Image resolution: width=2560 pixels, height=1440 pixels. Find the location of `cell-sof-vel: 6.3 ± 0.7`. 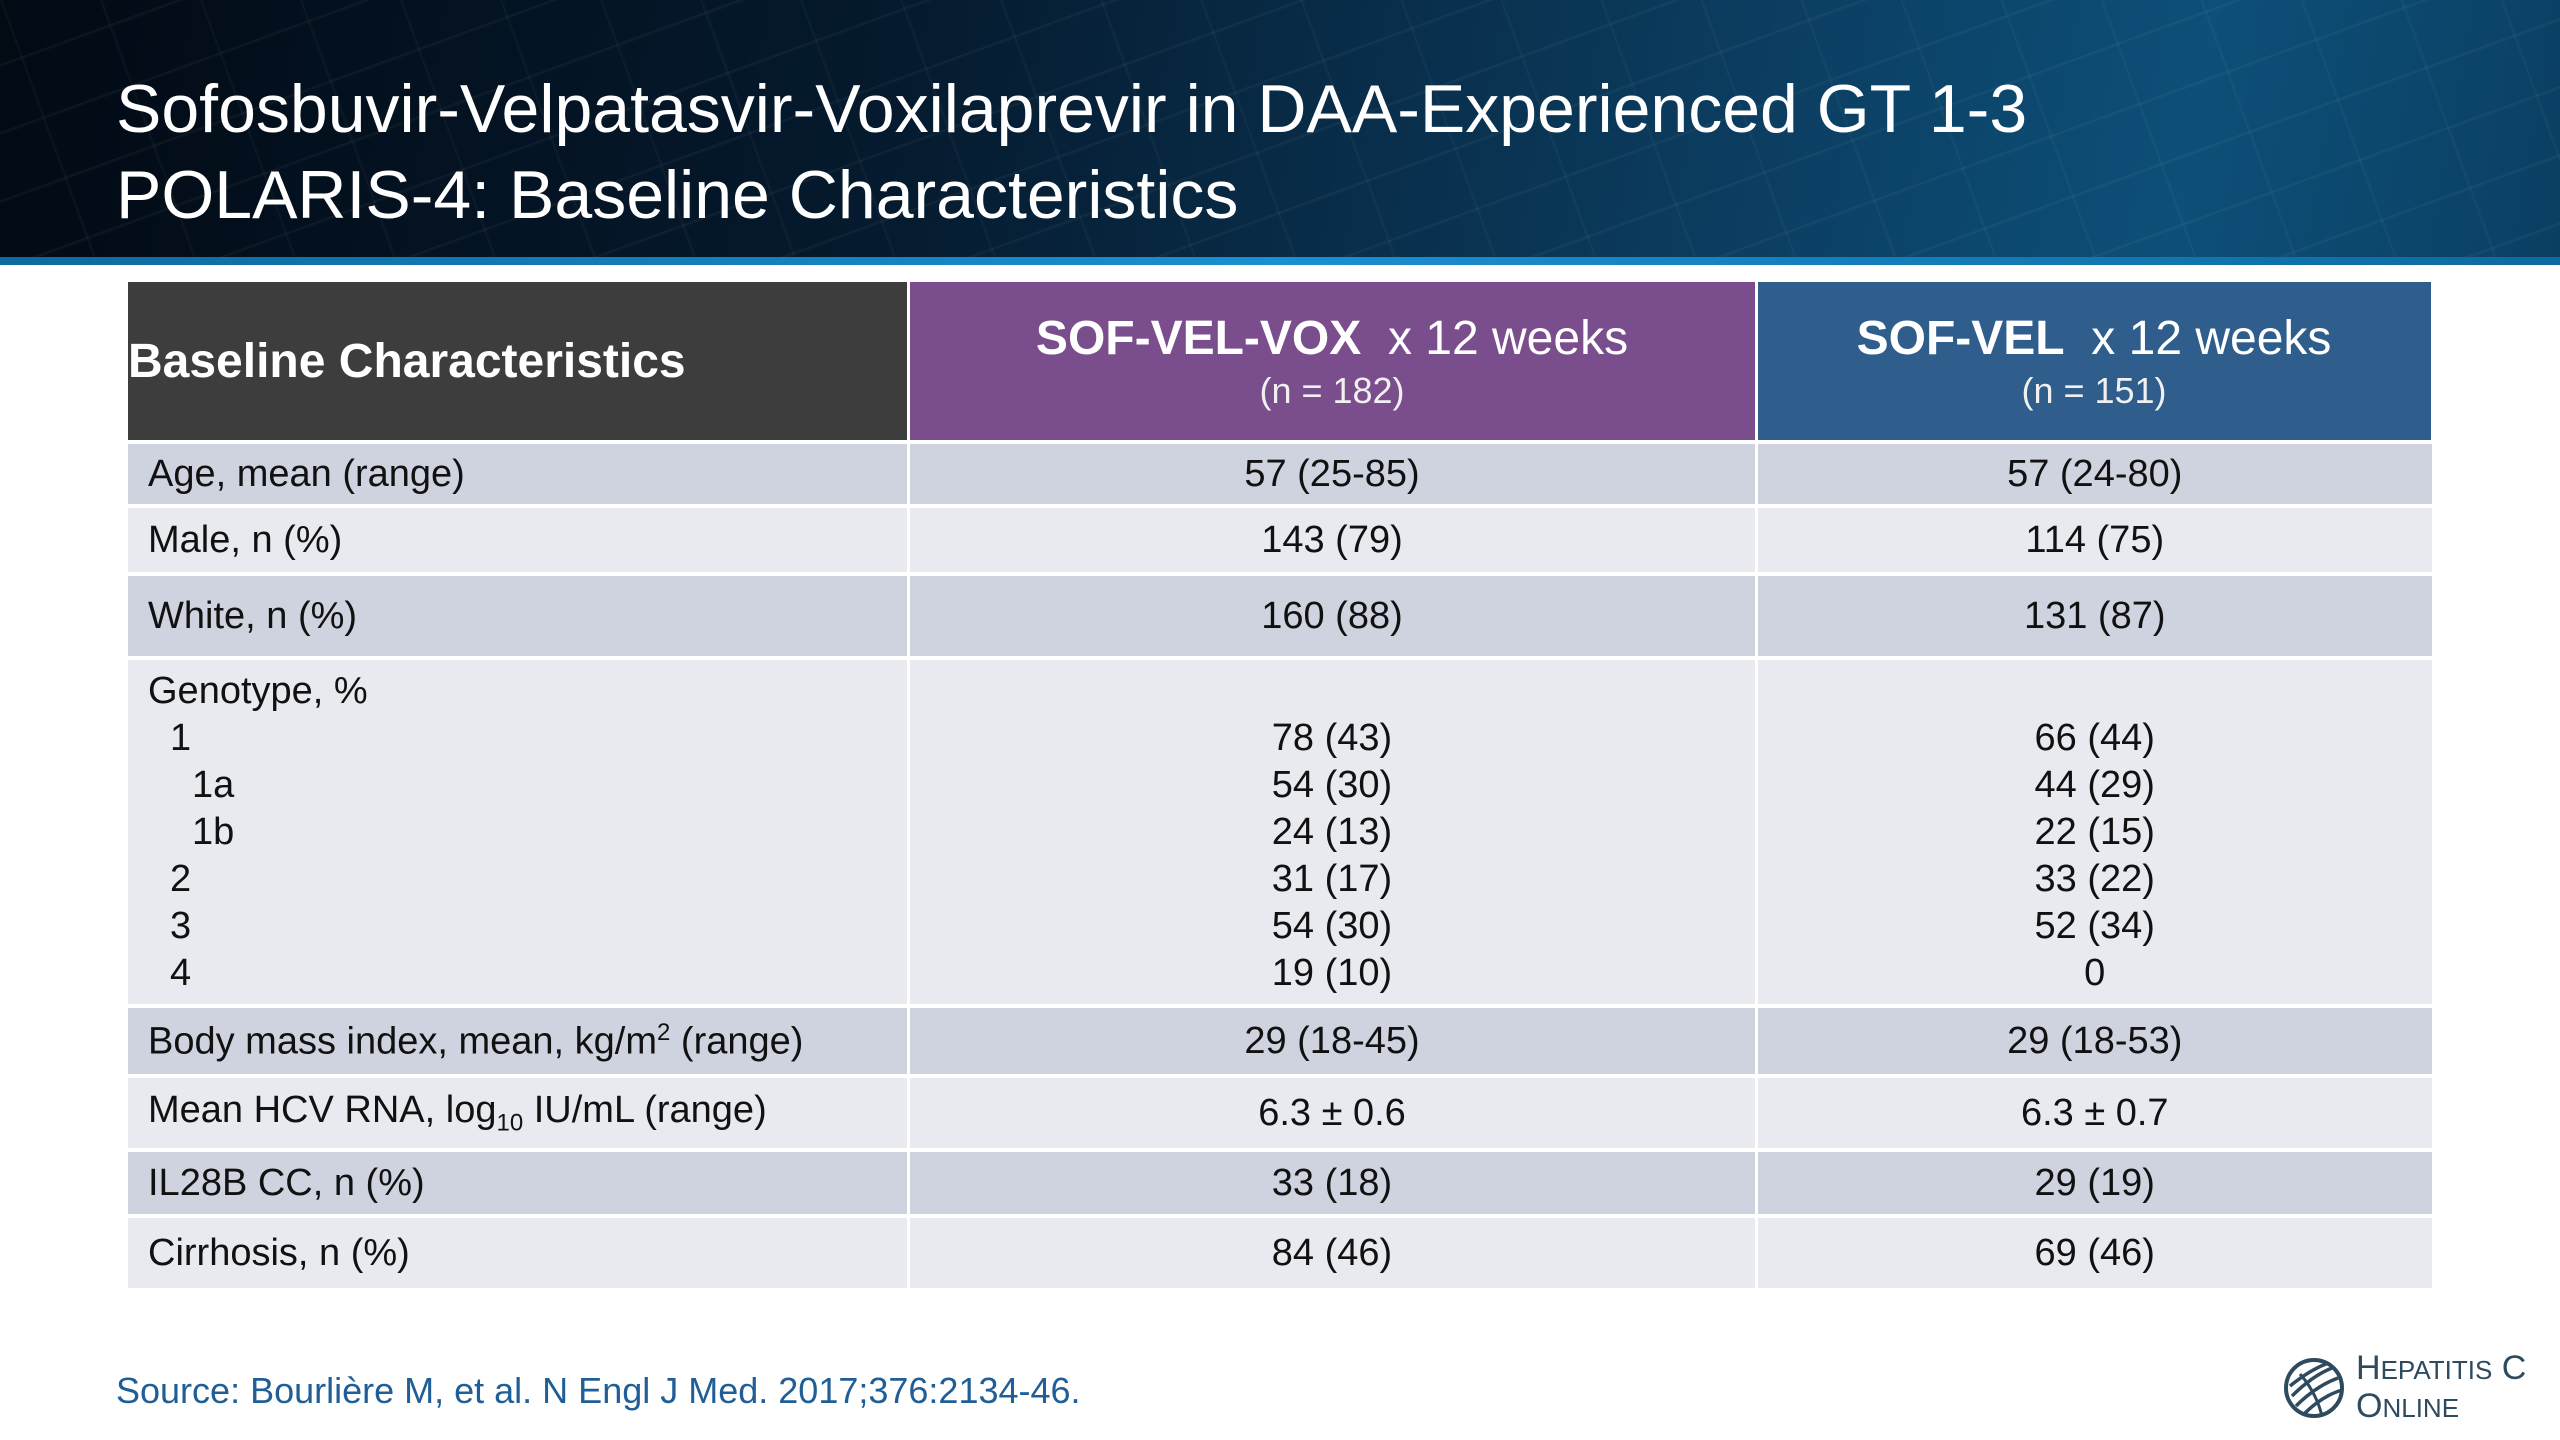

cell-sof-vel: 6.3 ± 0.7 is located at coordinates (2094, 1112).